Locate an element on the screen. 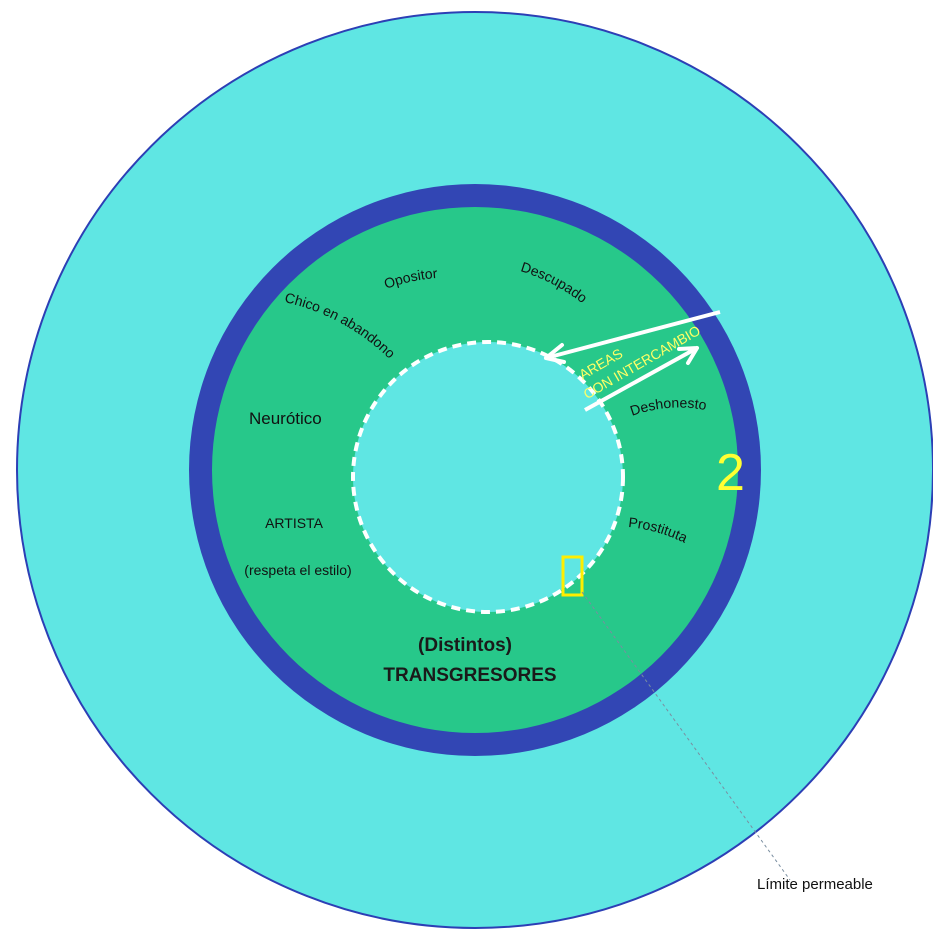 The height and width of the screenshot is (951, 933). permeable-boundary is located at coordinates (488, 477).